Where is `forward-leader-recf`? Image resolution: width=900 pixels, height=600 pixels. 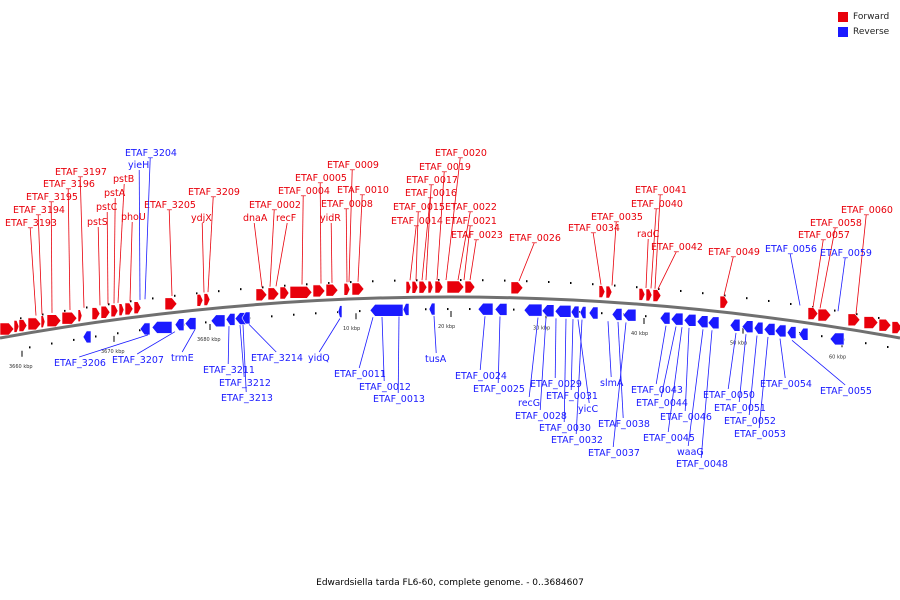
forward-leader-recf is located at coordinates (281, 254).